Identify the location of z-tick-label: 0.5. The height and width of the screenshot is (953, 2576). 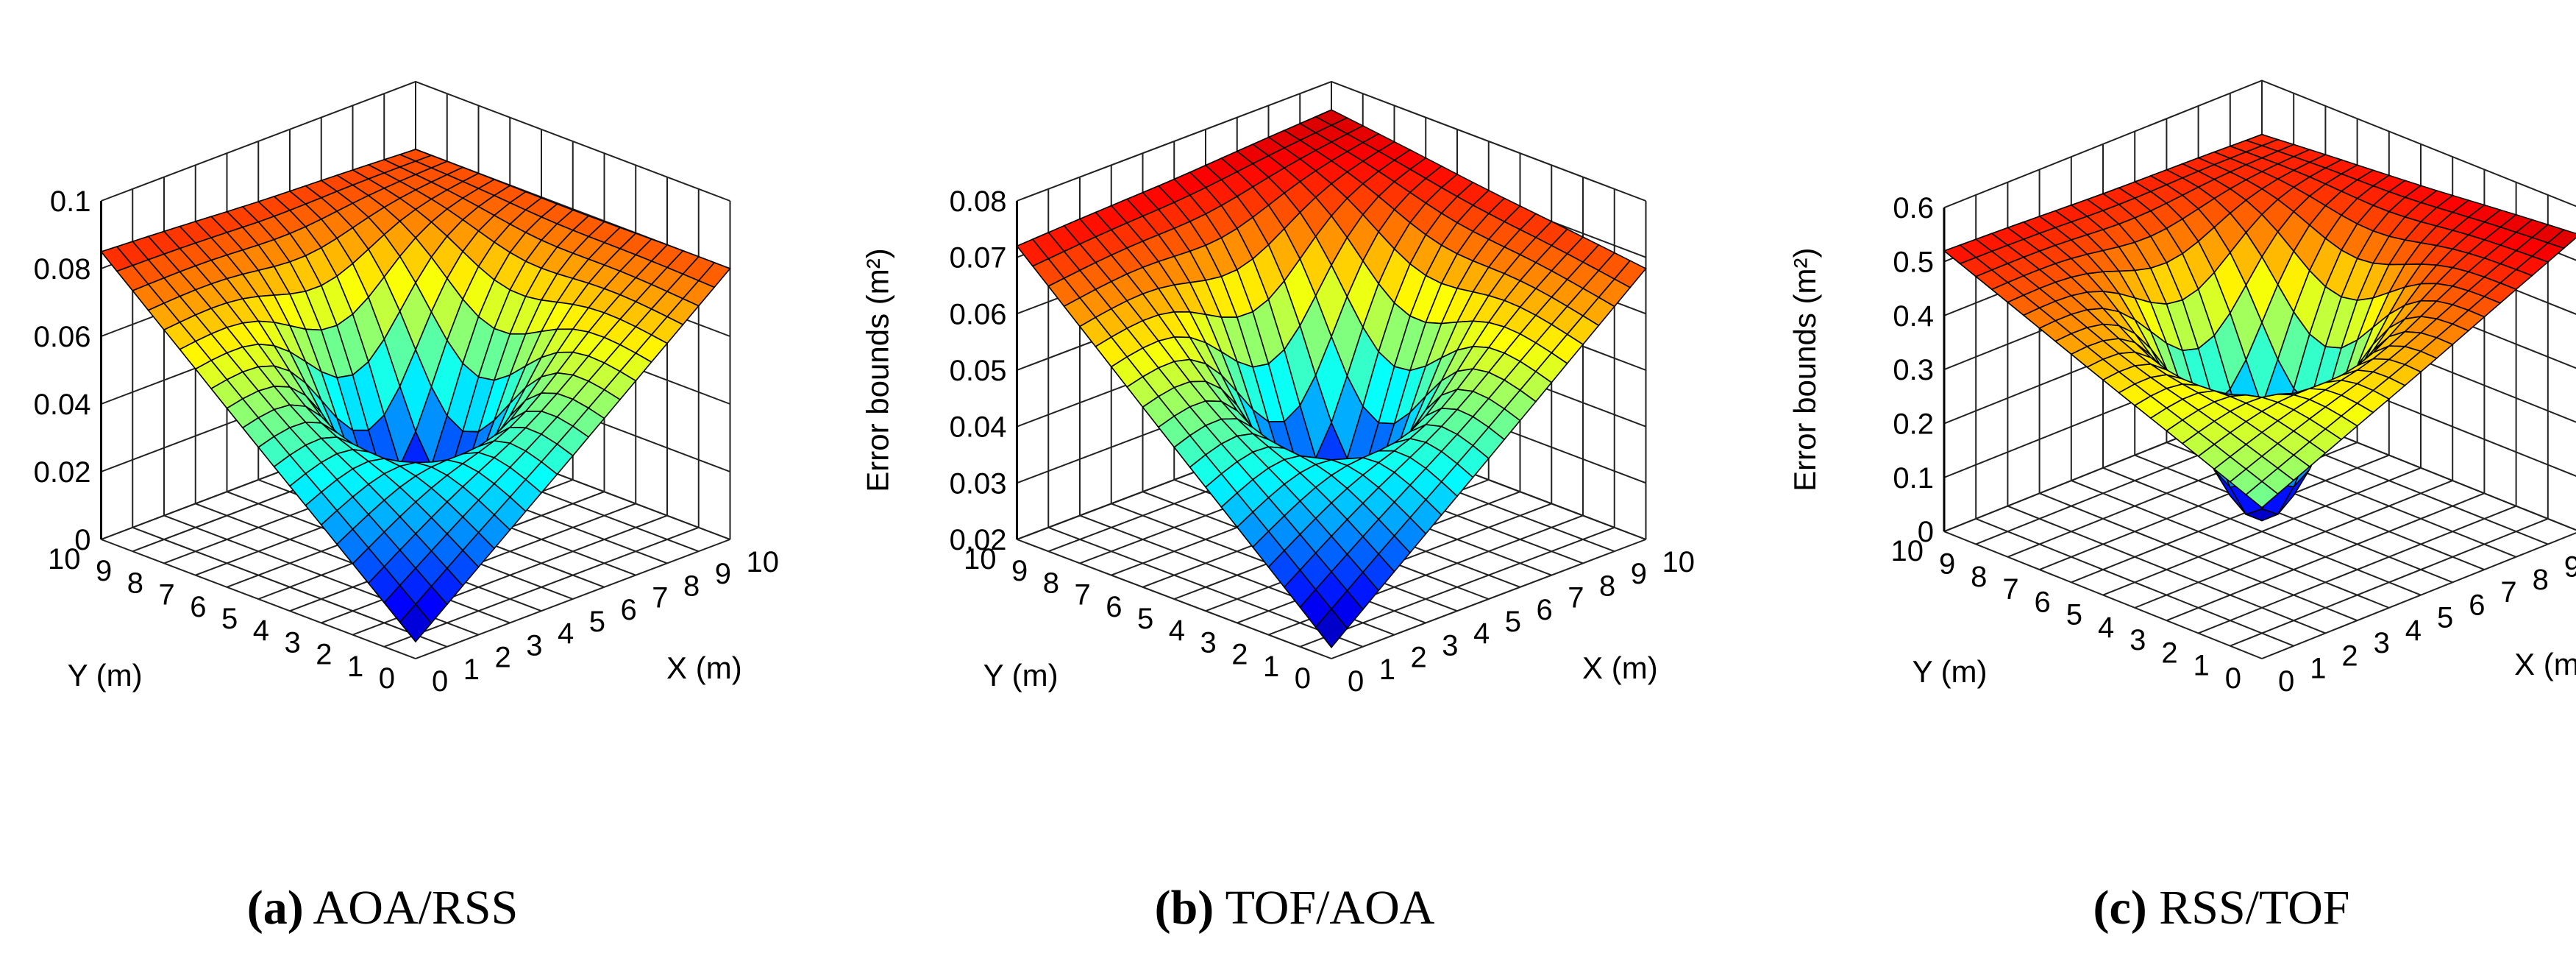
(1913, 263).